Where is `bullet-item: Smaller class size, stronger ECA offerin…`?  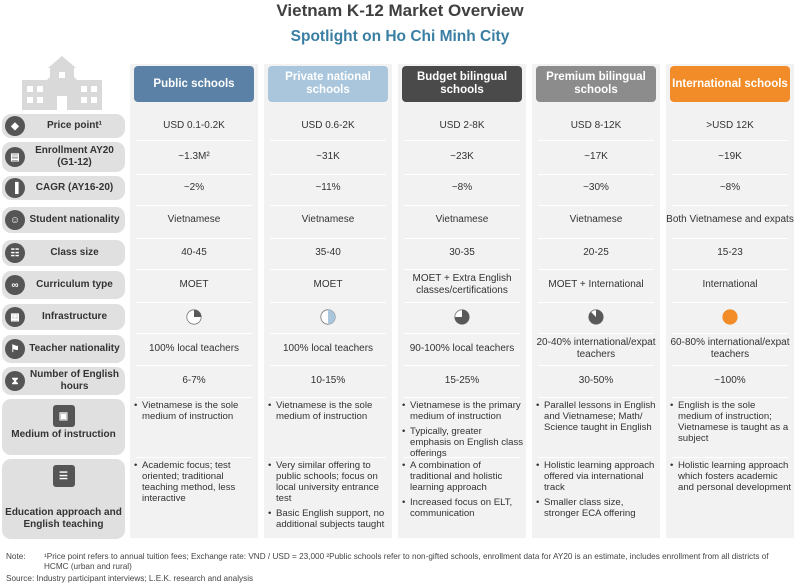
bullet-item: Smaller class size, stronger ECA offerin… is located at coordinates (597, 508).